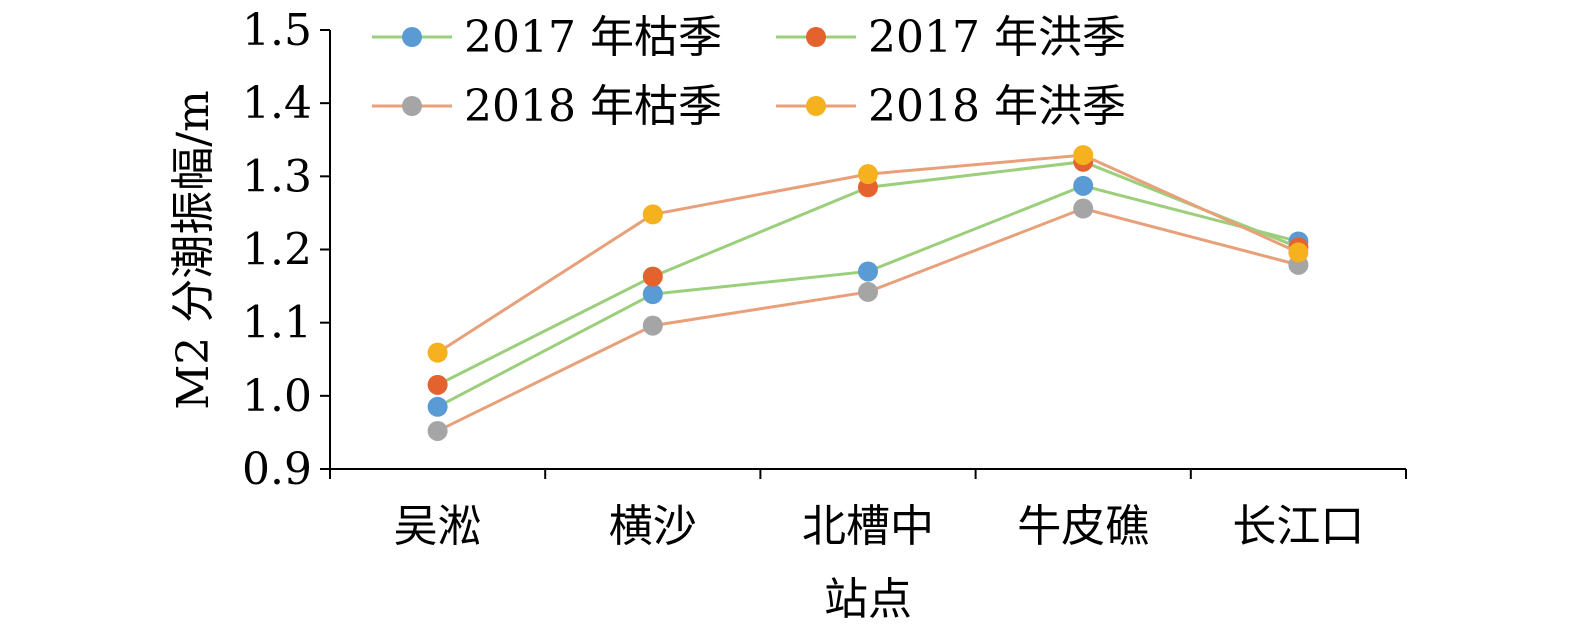 Image resolution: width=1575 pixels, height=634 pixels. I want to click on x-tick-label: 吴淞, so click(438, 526).